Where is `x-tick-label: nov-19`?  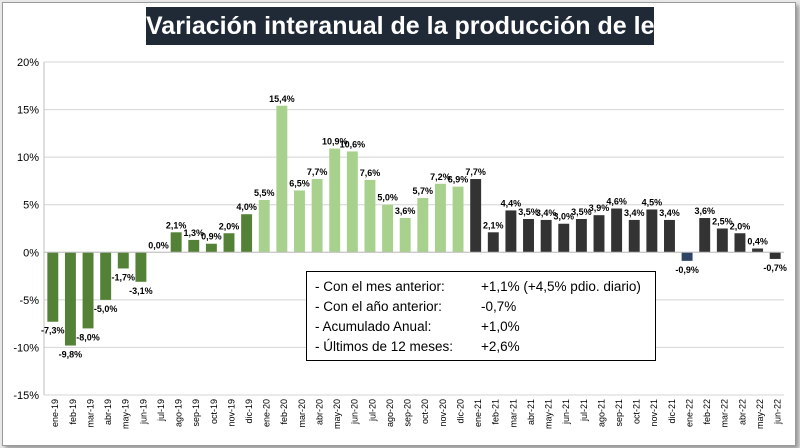
x-tick-label: nov-19 is located at coordinates (231, 413).